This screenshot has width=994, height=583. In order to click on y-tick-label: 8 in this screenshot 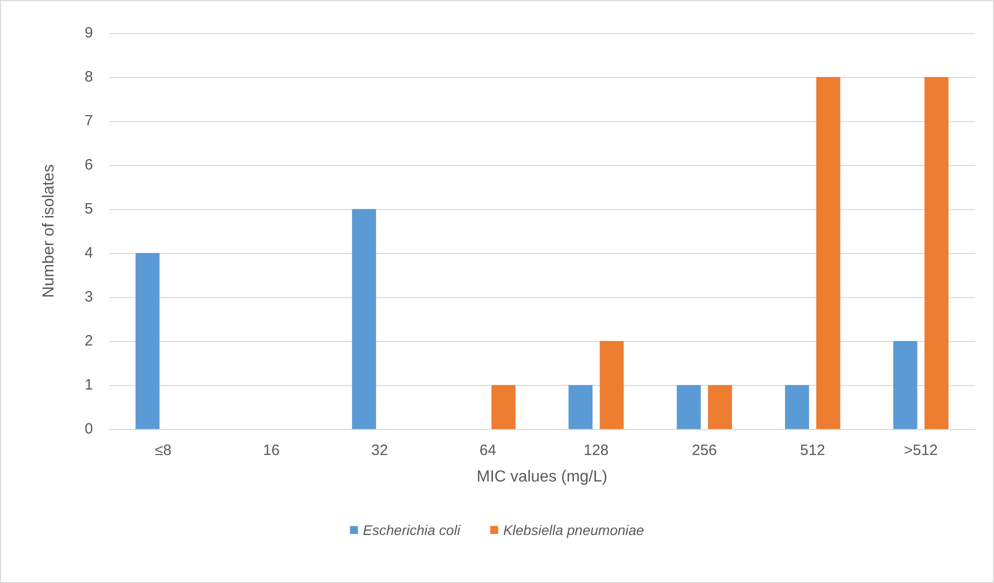, I will do `click(88, 77)`.